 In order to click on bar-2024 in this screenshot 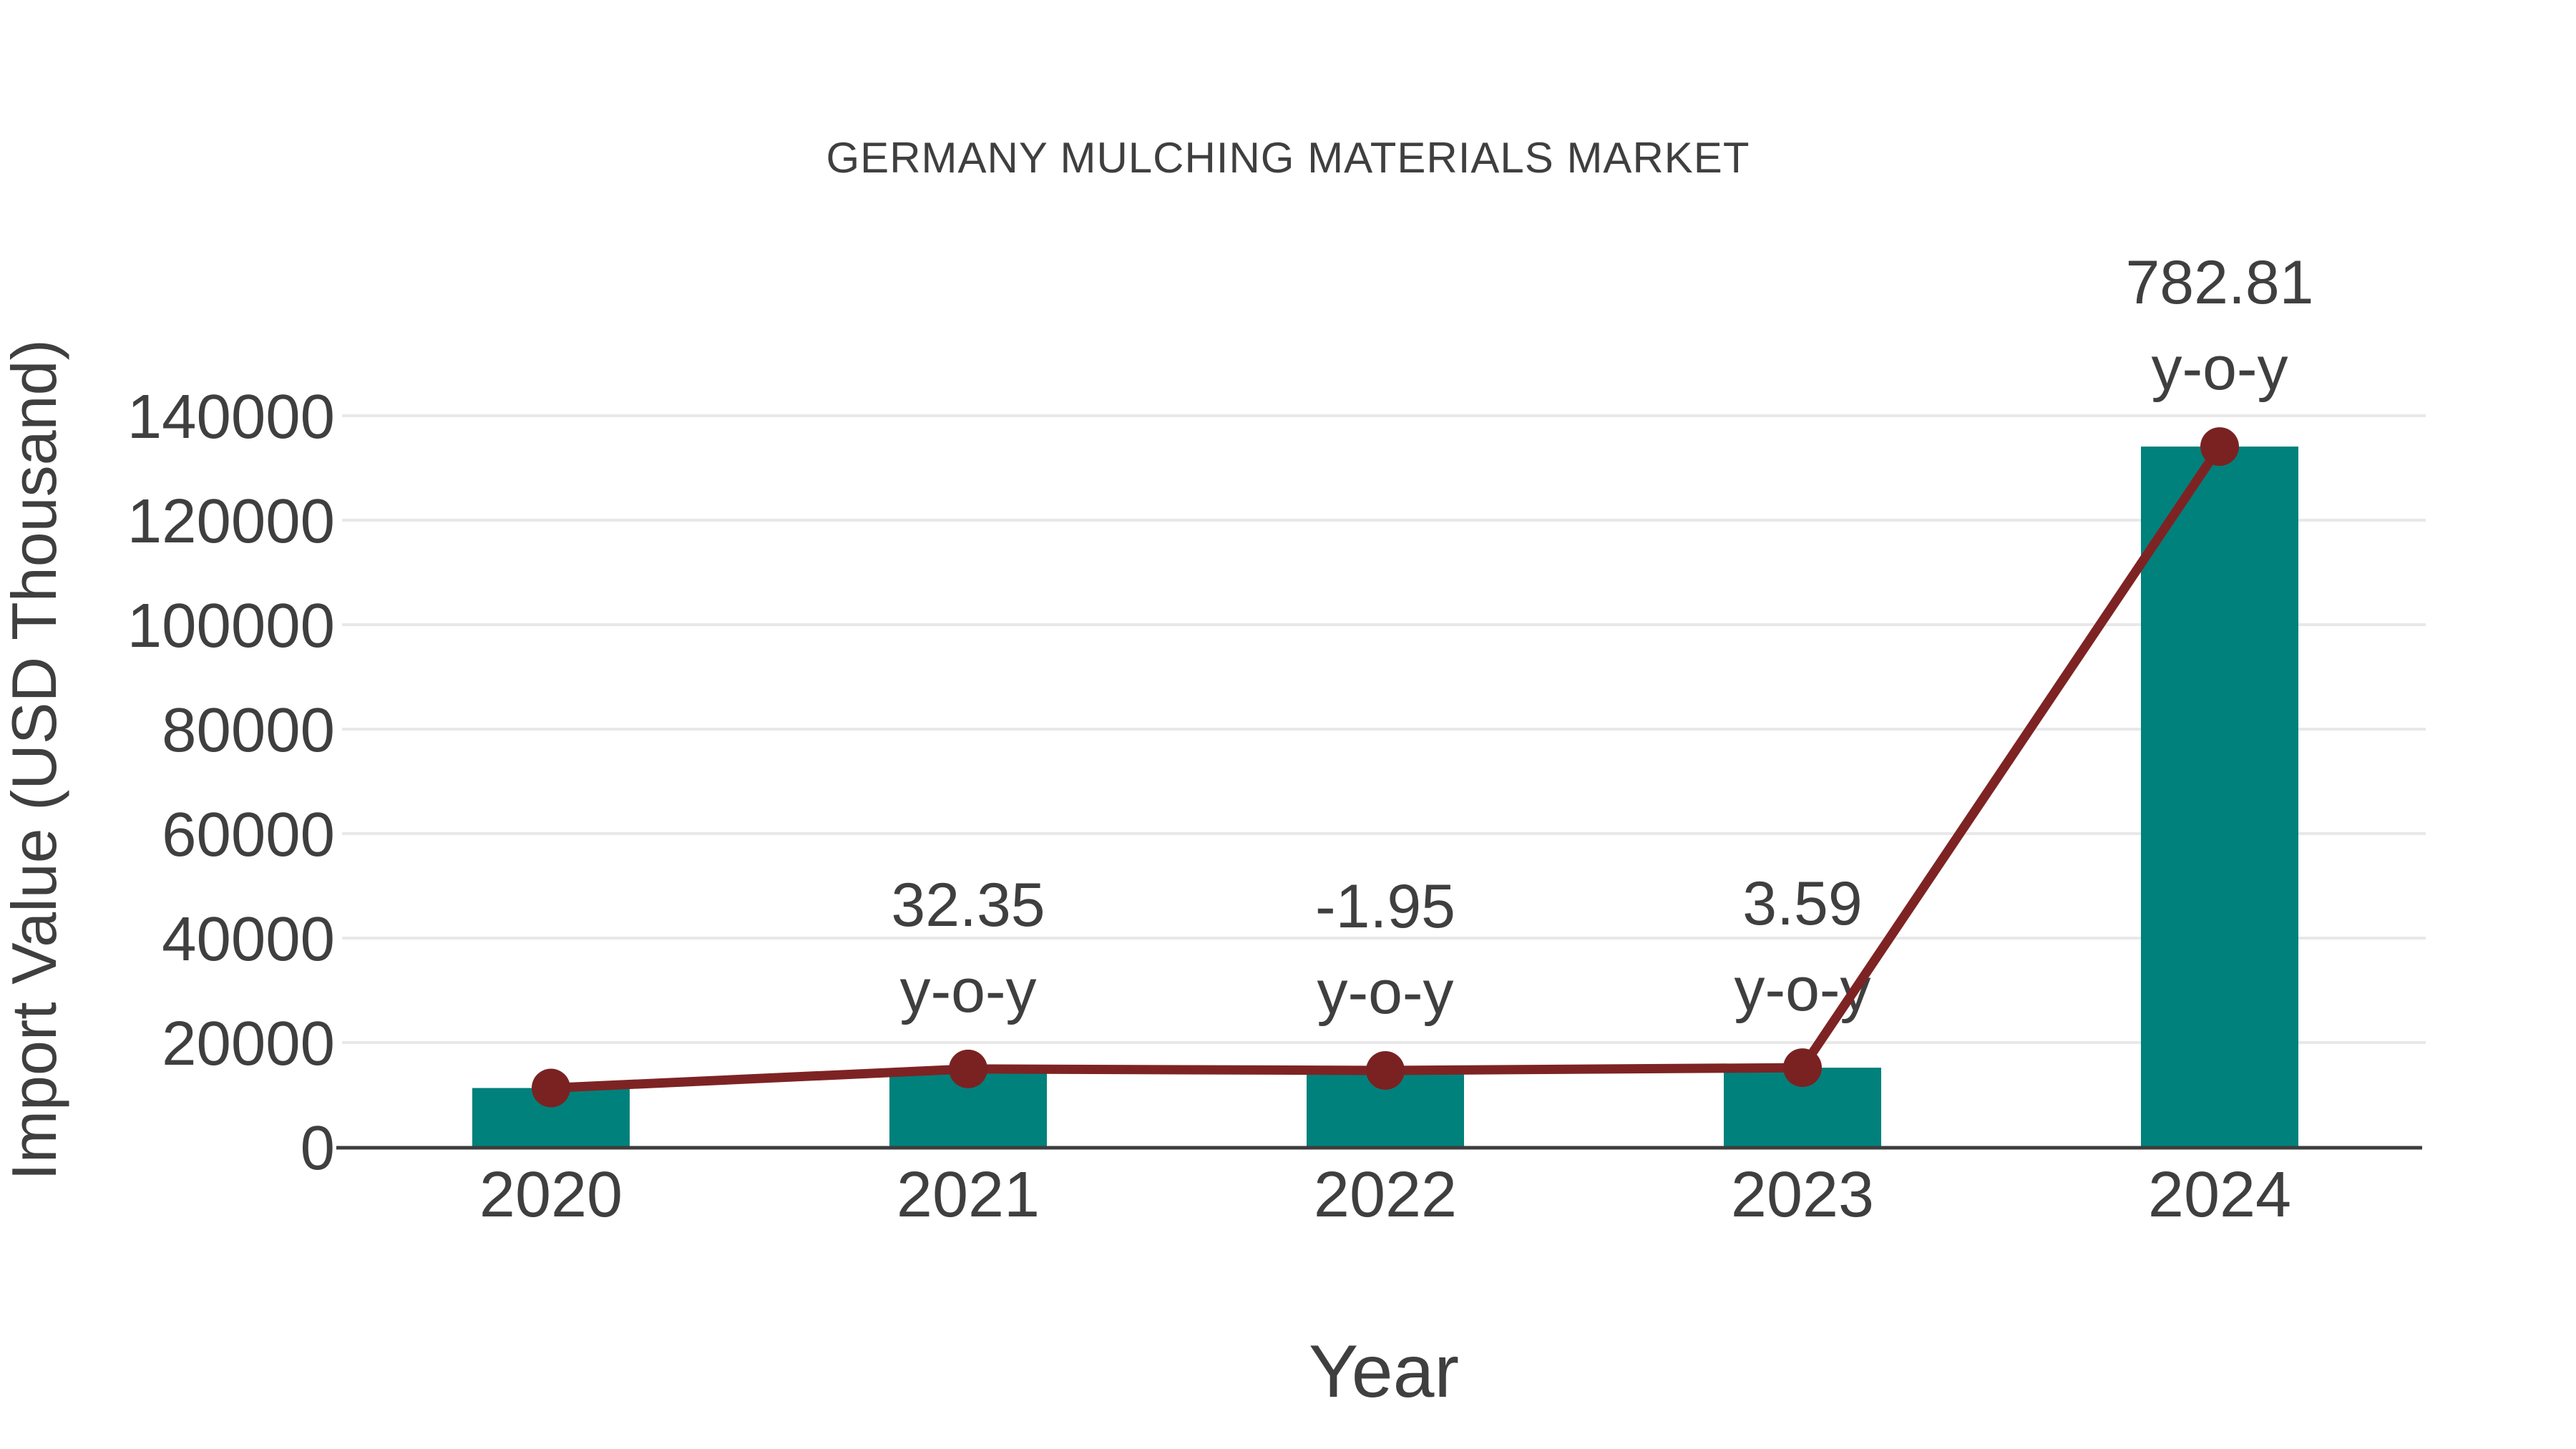, I will do `click(2219, 797)`.